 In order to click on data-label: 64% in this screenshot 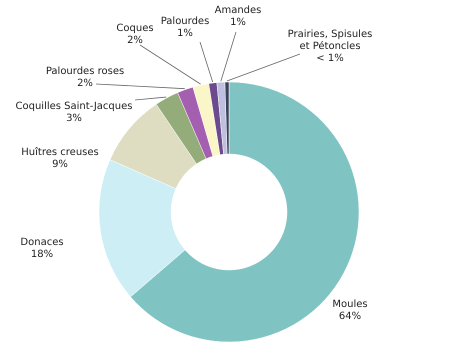, I will do `click(350, 316)`.